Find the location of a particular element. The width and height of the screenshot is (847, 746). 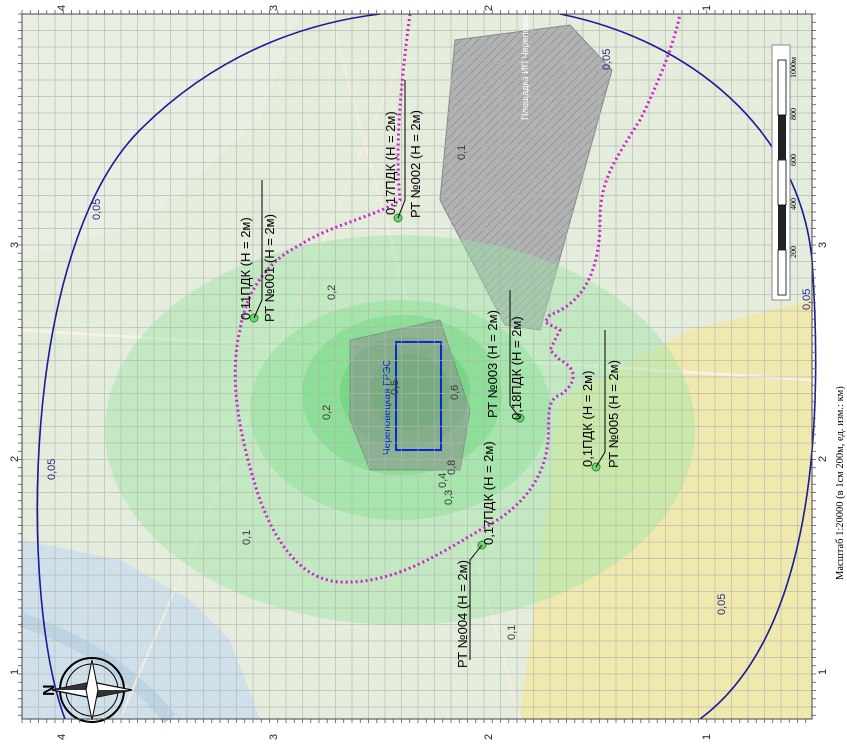

compass-needle-dark is located at coordinates (92, 690).